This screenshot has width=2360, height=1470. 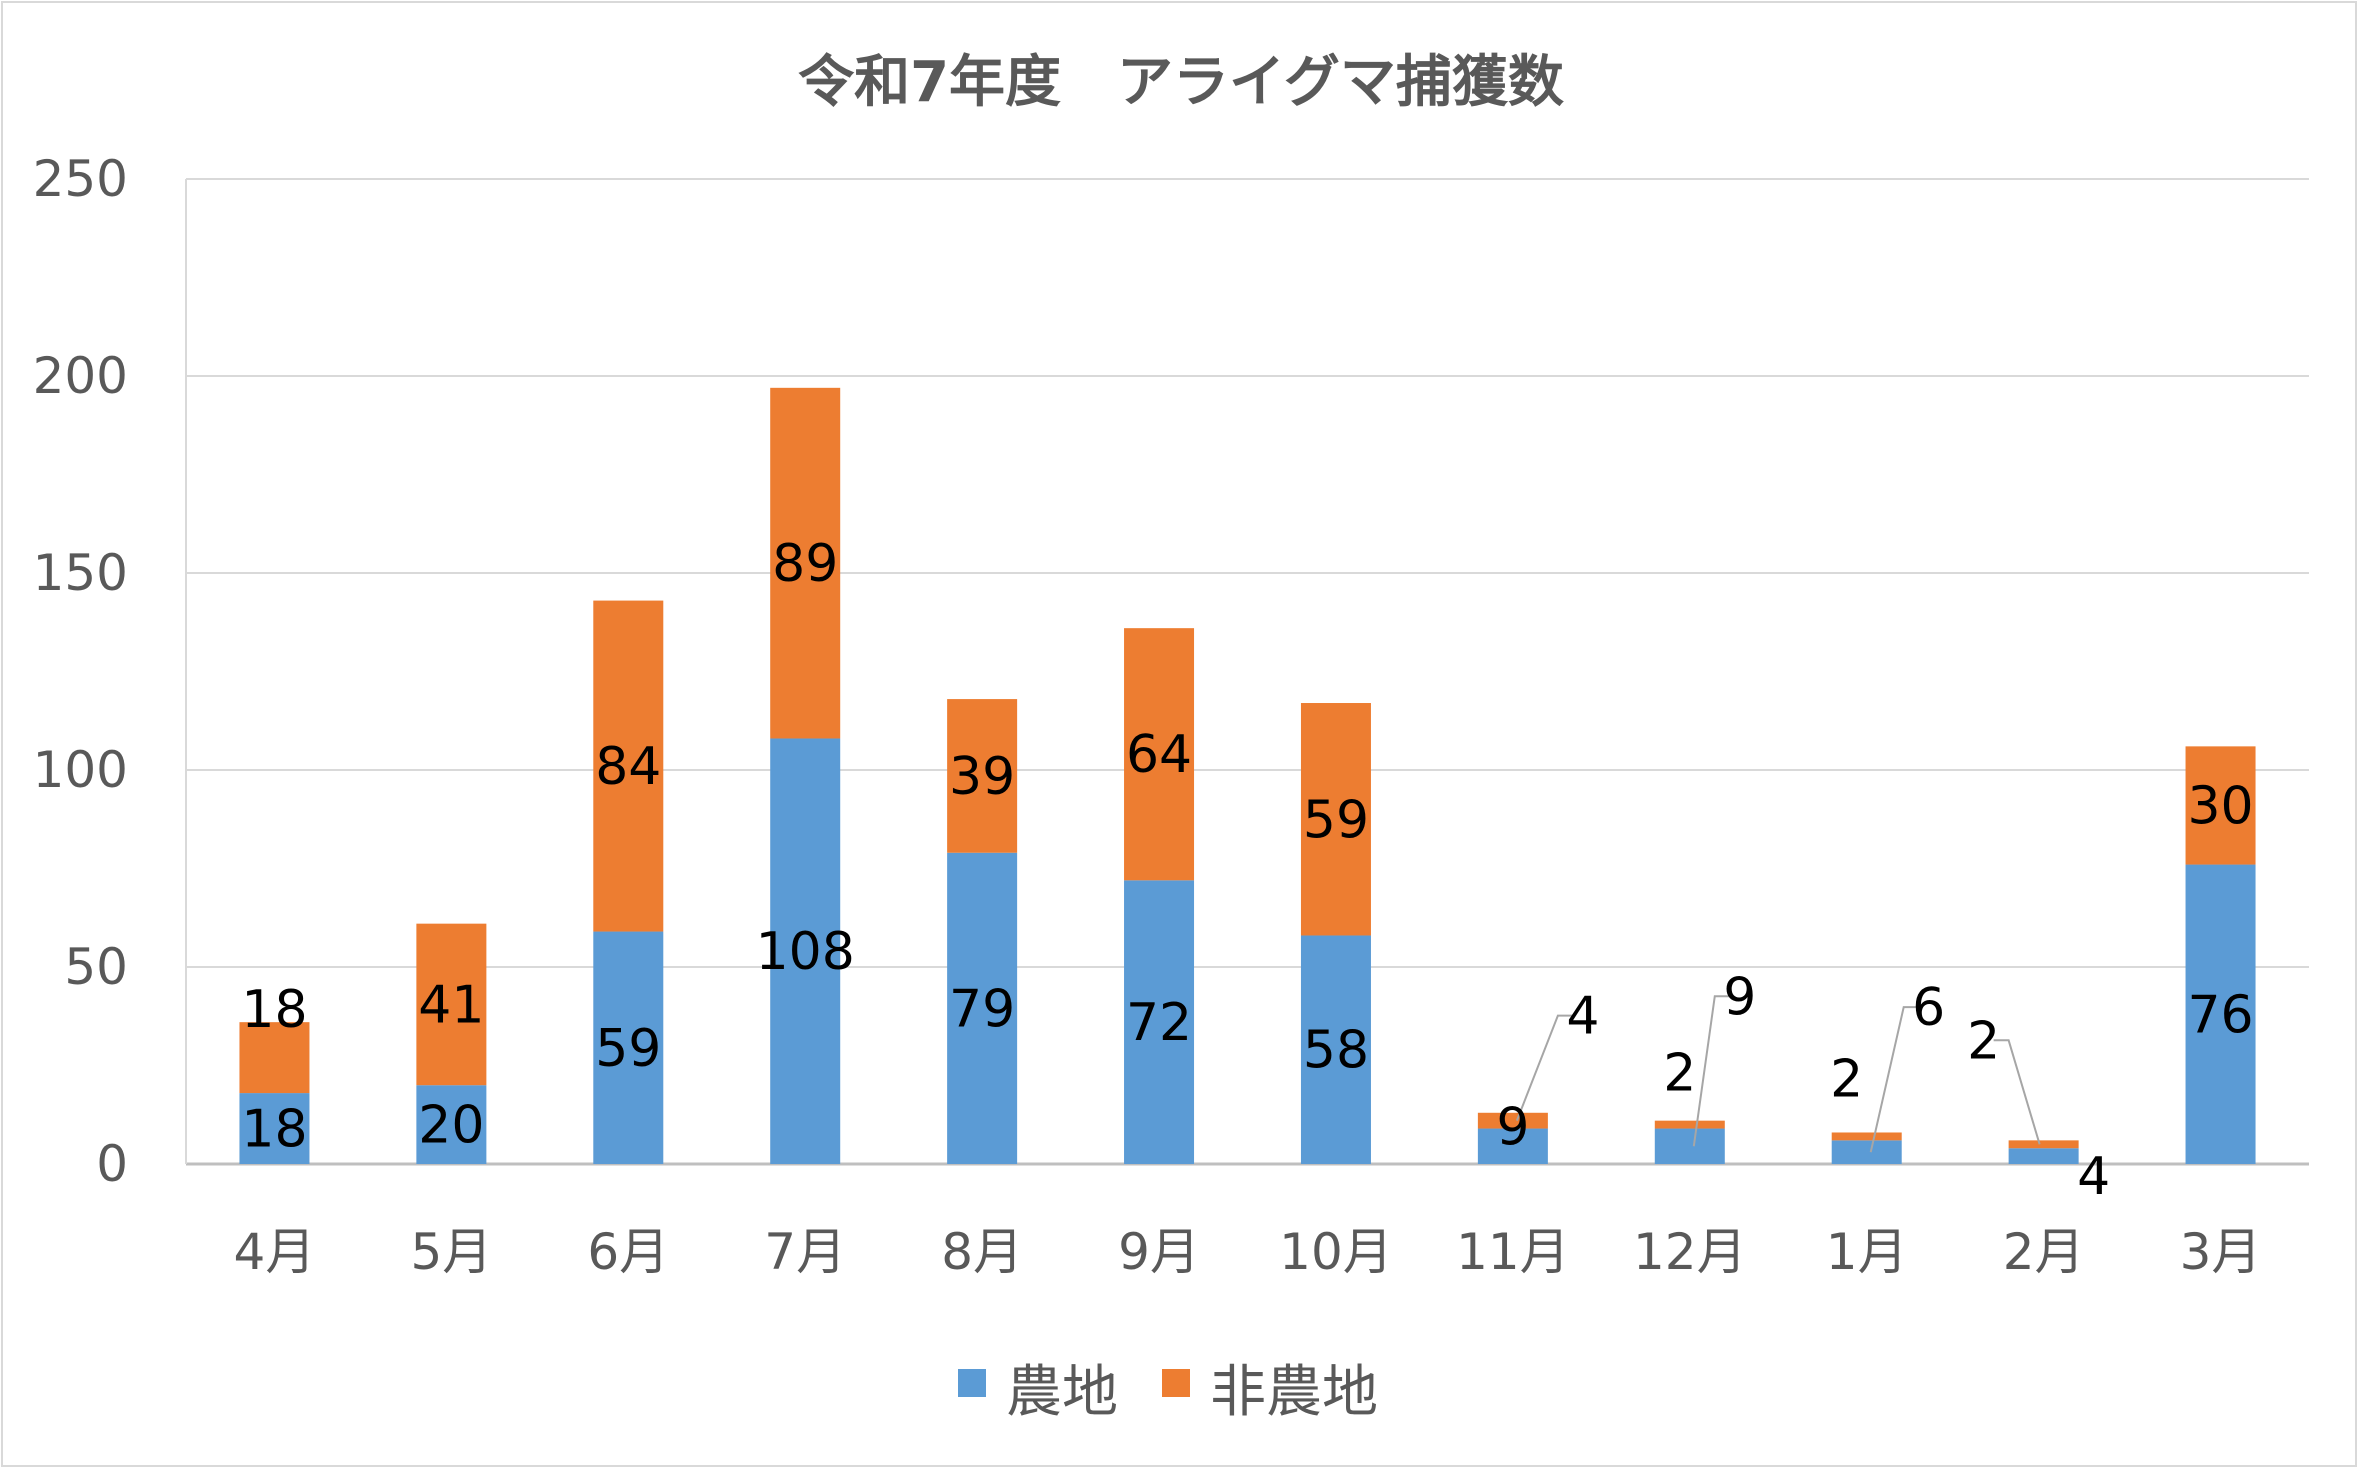 What do you see at coordinates (80, 376) in the screenshot?
I see `y-tick-label: 200` at bounding box center [80, 376].